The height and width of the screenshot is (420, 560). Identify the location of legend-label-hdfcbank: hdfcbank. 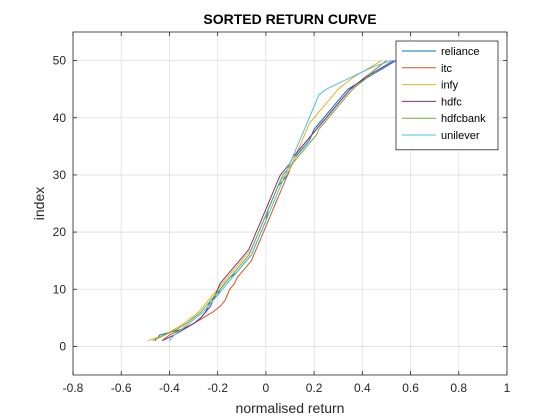
(463, 119).